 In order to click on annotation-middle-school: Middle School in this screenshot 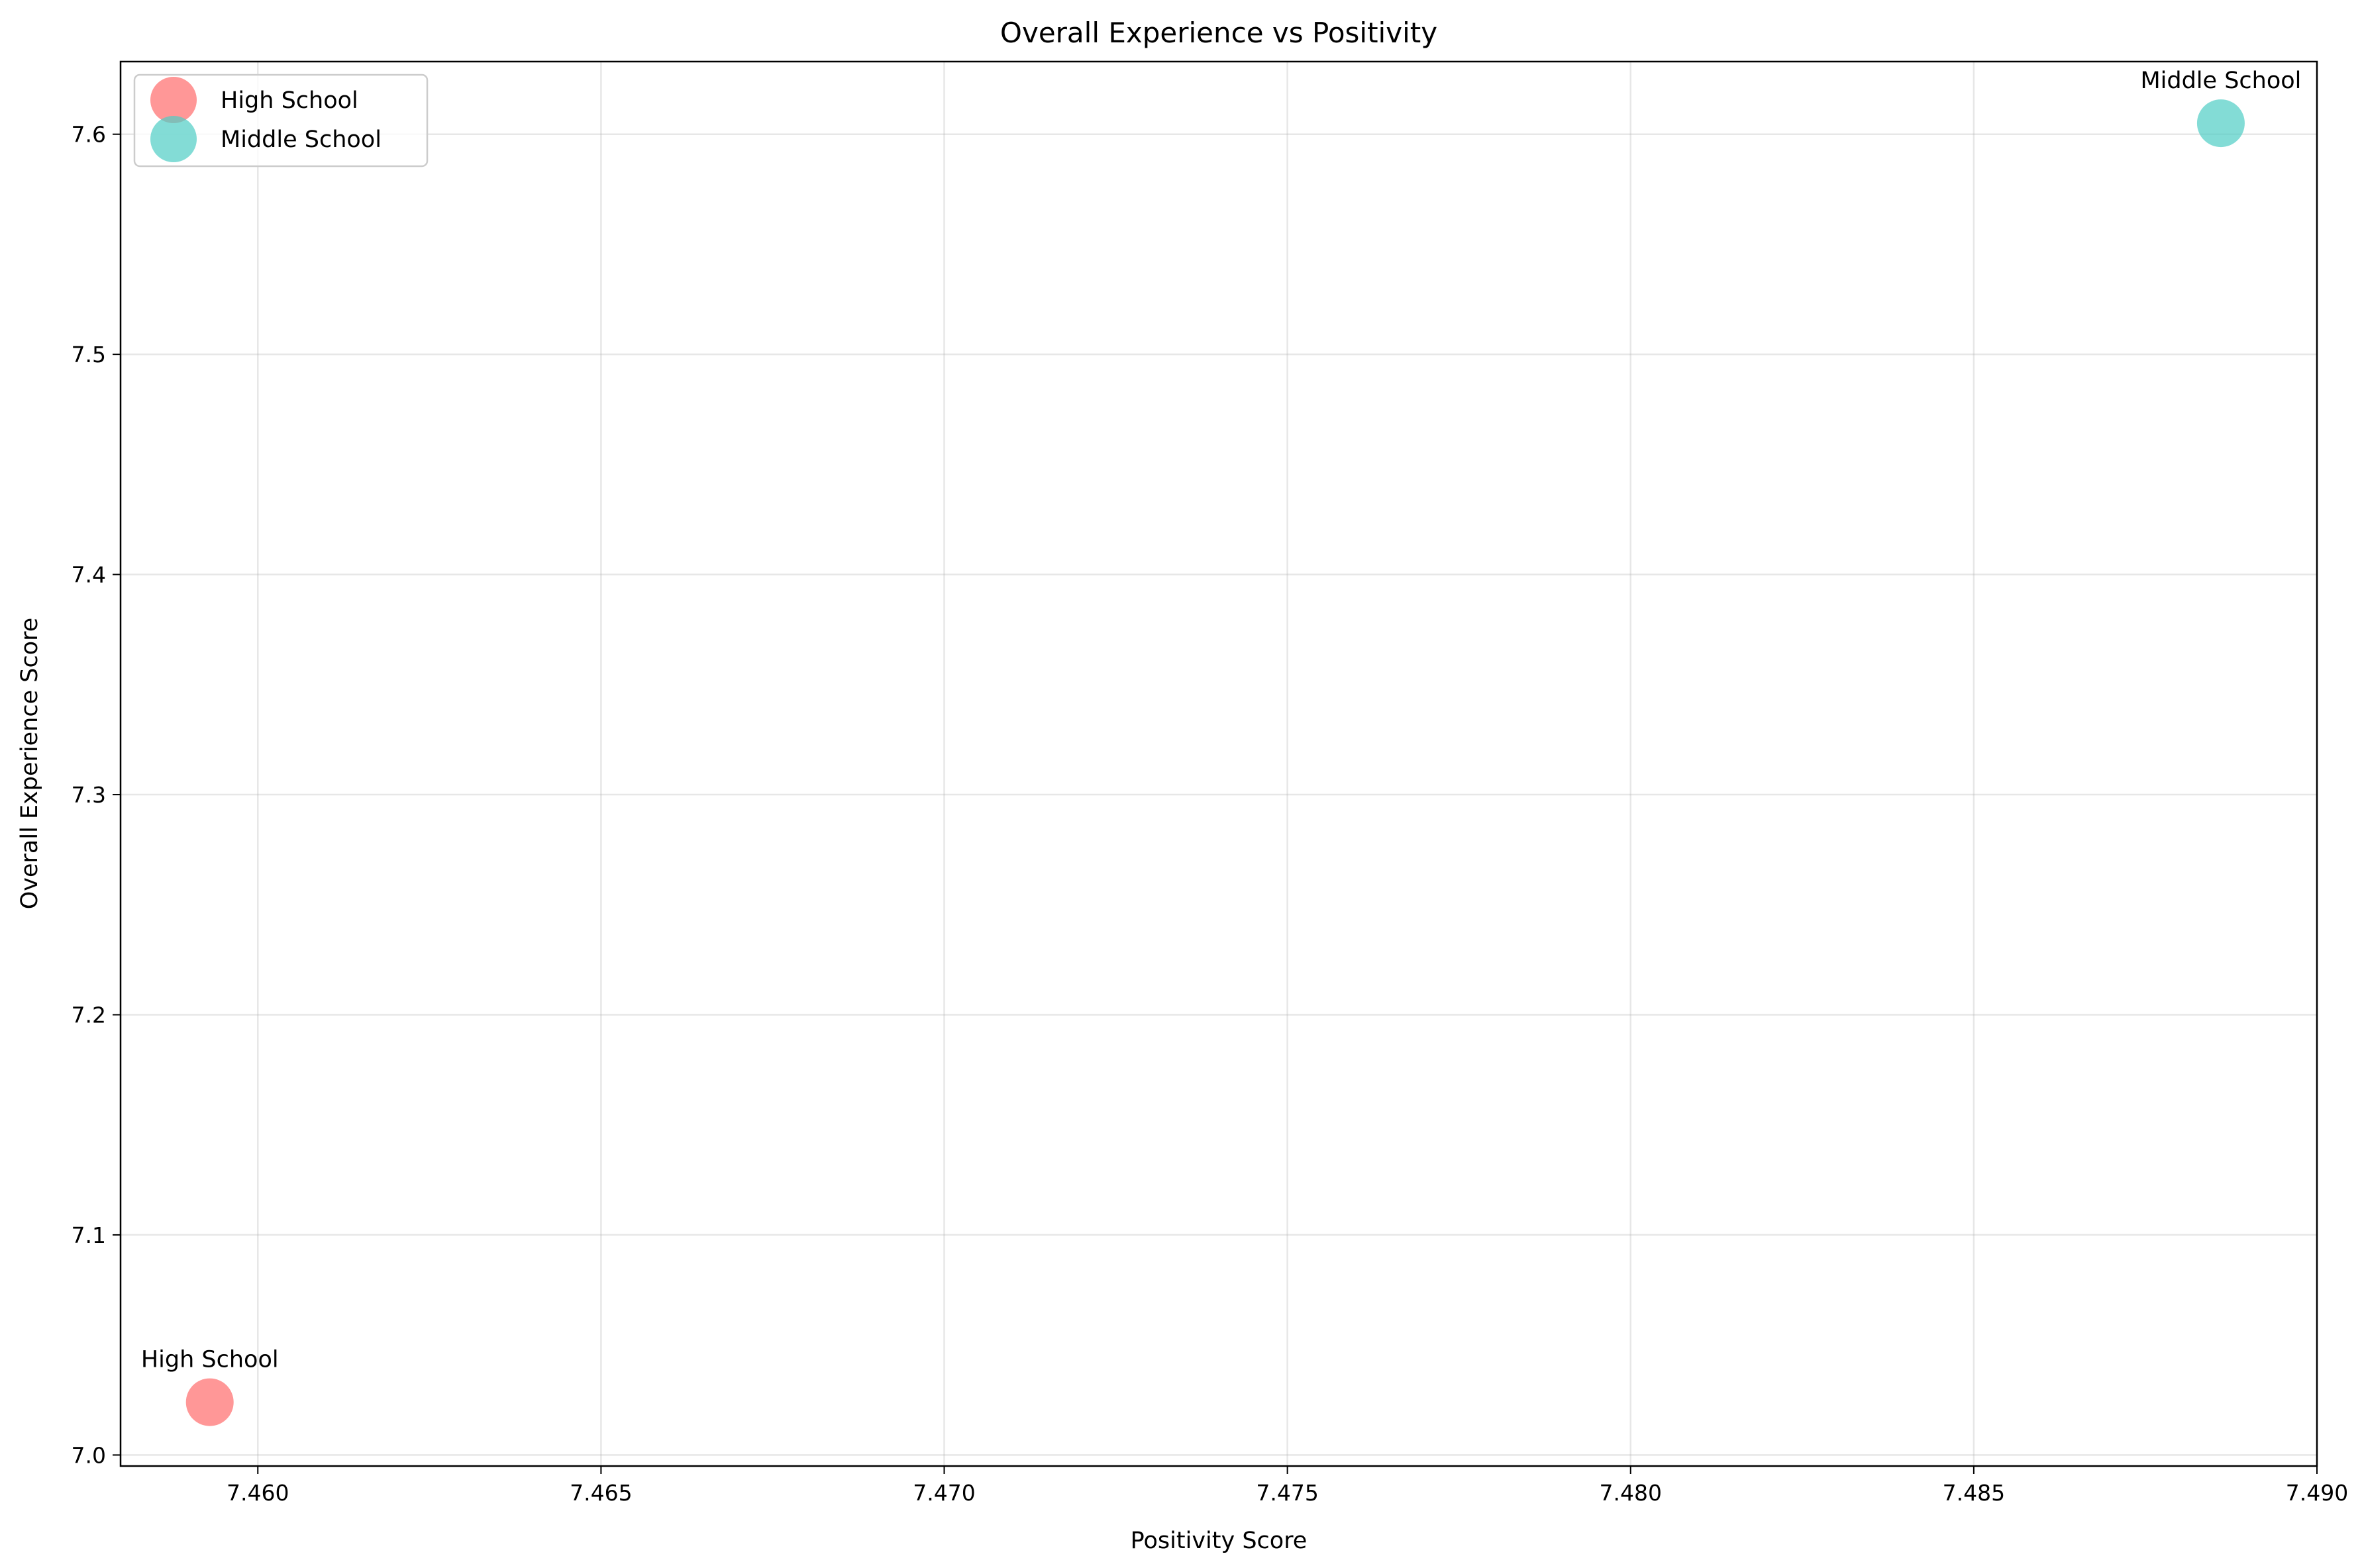, I will do `click(2220, 81)`.